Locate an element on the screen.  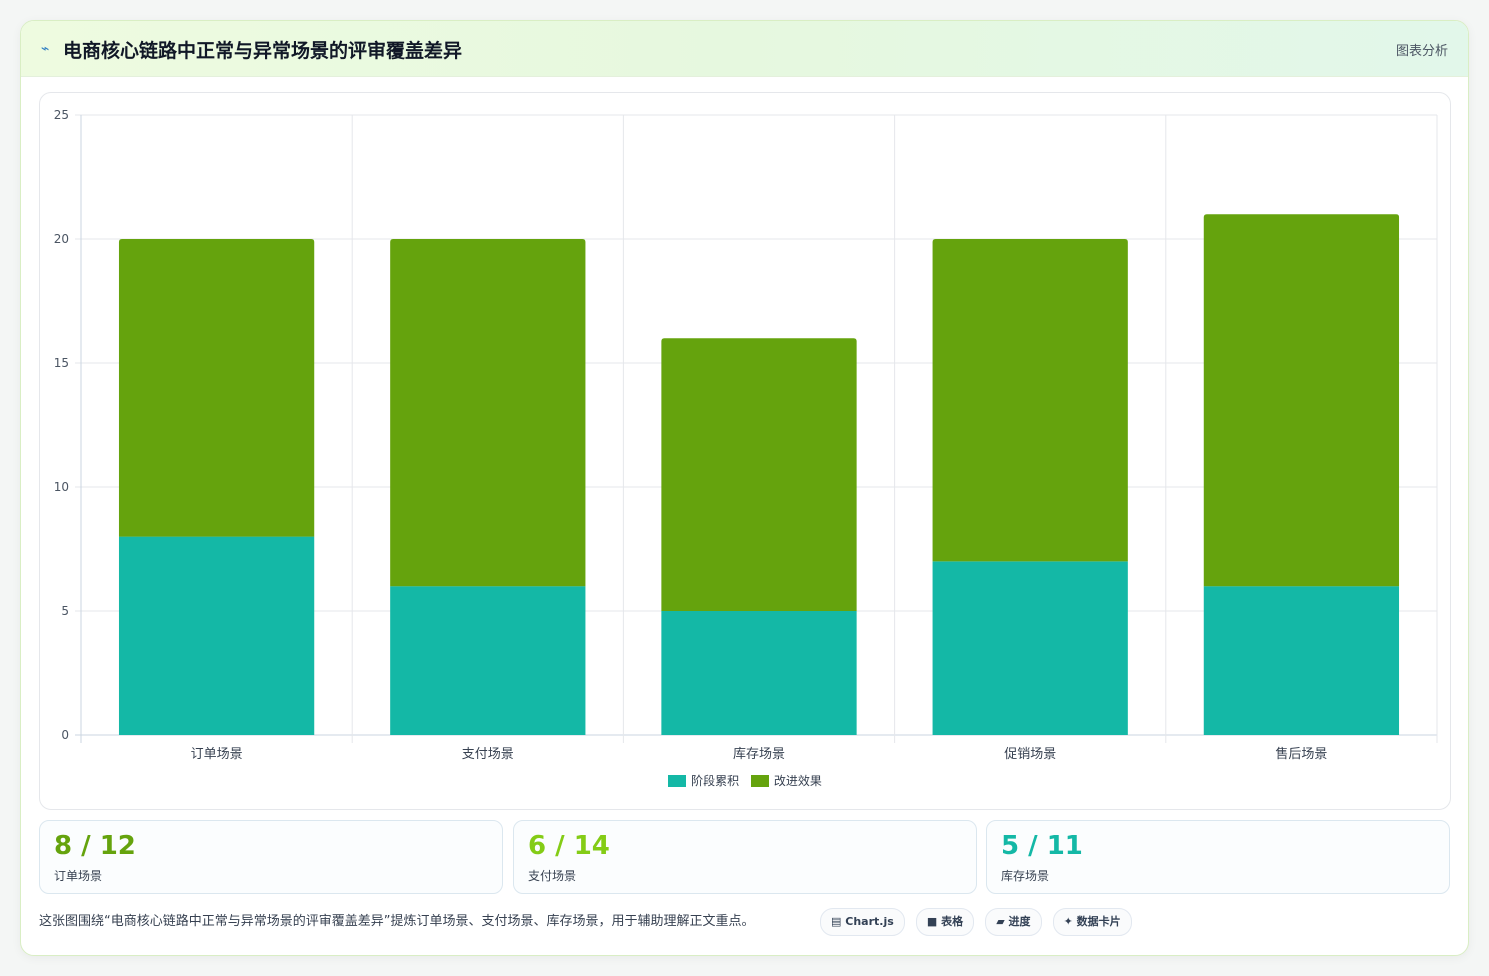
chart-icon: ▤ is located at coordinates (836, 921).